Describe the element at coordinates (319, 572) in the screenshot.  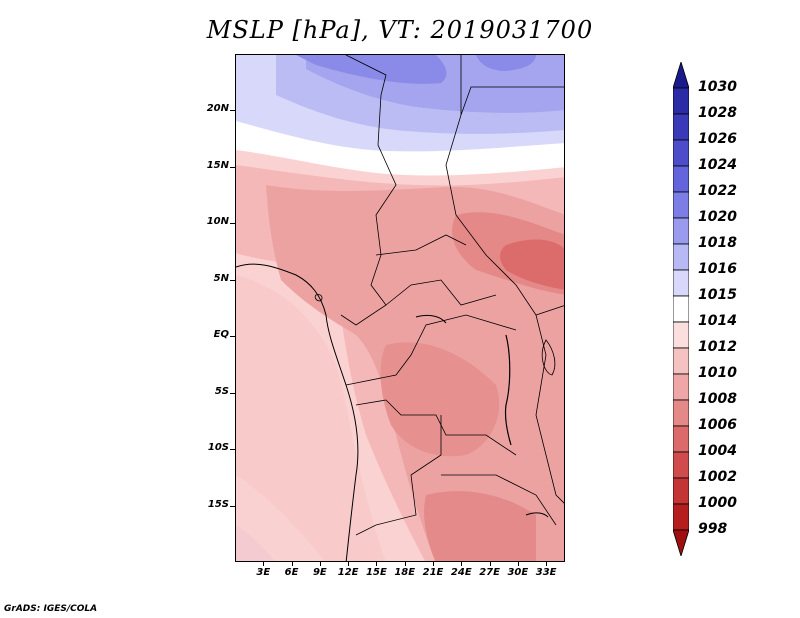
I see `lon-tick-label: 9E` at that location.